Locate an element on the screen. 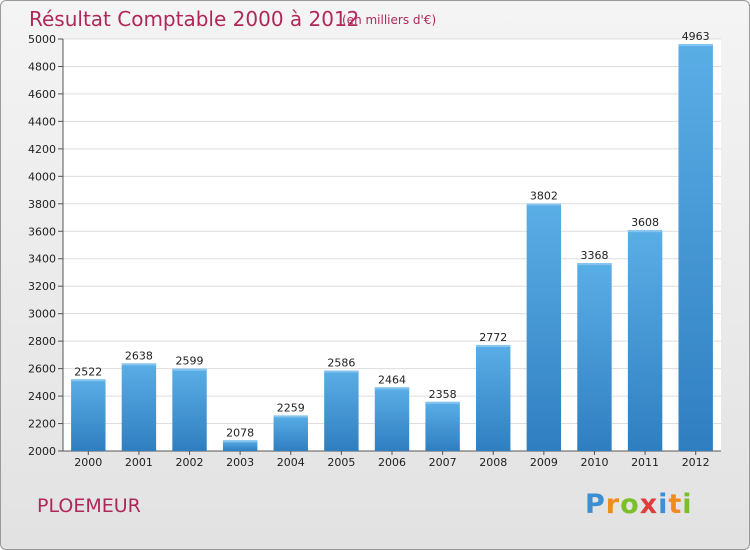  data-label: 2772 is located at coordinates (493, 337).